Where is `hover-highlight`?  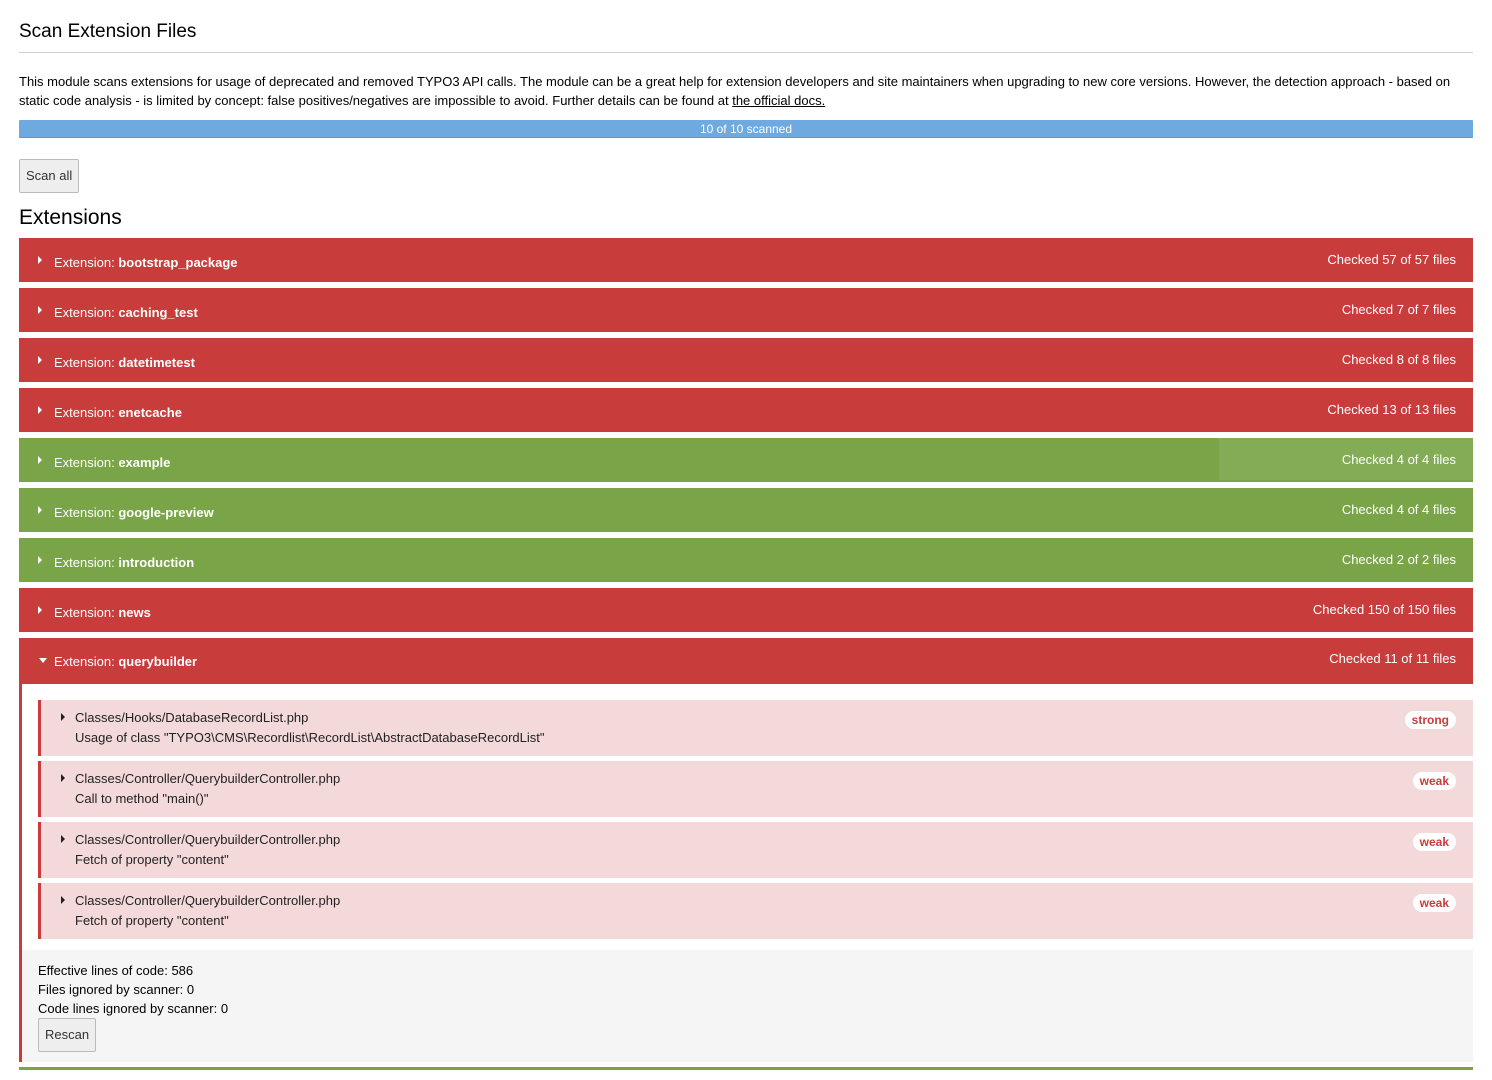
hover-highlight is located at coordinates (1346, 459).